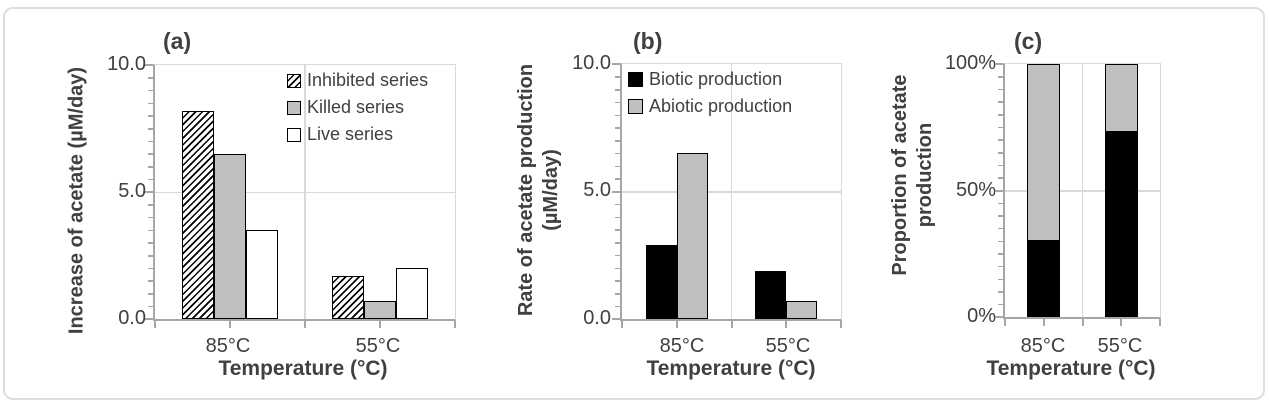 The width and height of the screenshot is (1269, 409). I want to click on gridline-vertical, so click(305, 192).